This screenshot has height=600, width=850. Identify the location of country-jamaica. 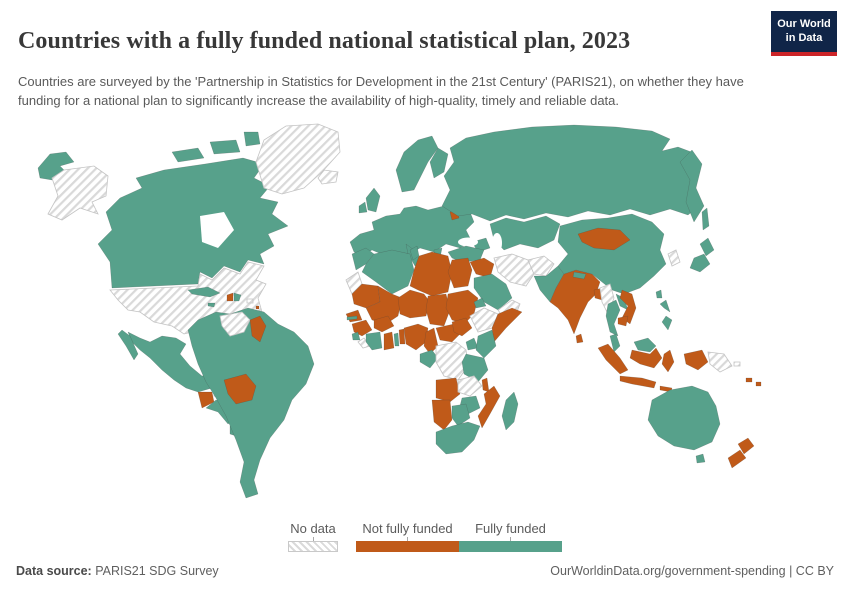
(211, 305).